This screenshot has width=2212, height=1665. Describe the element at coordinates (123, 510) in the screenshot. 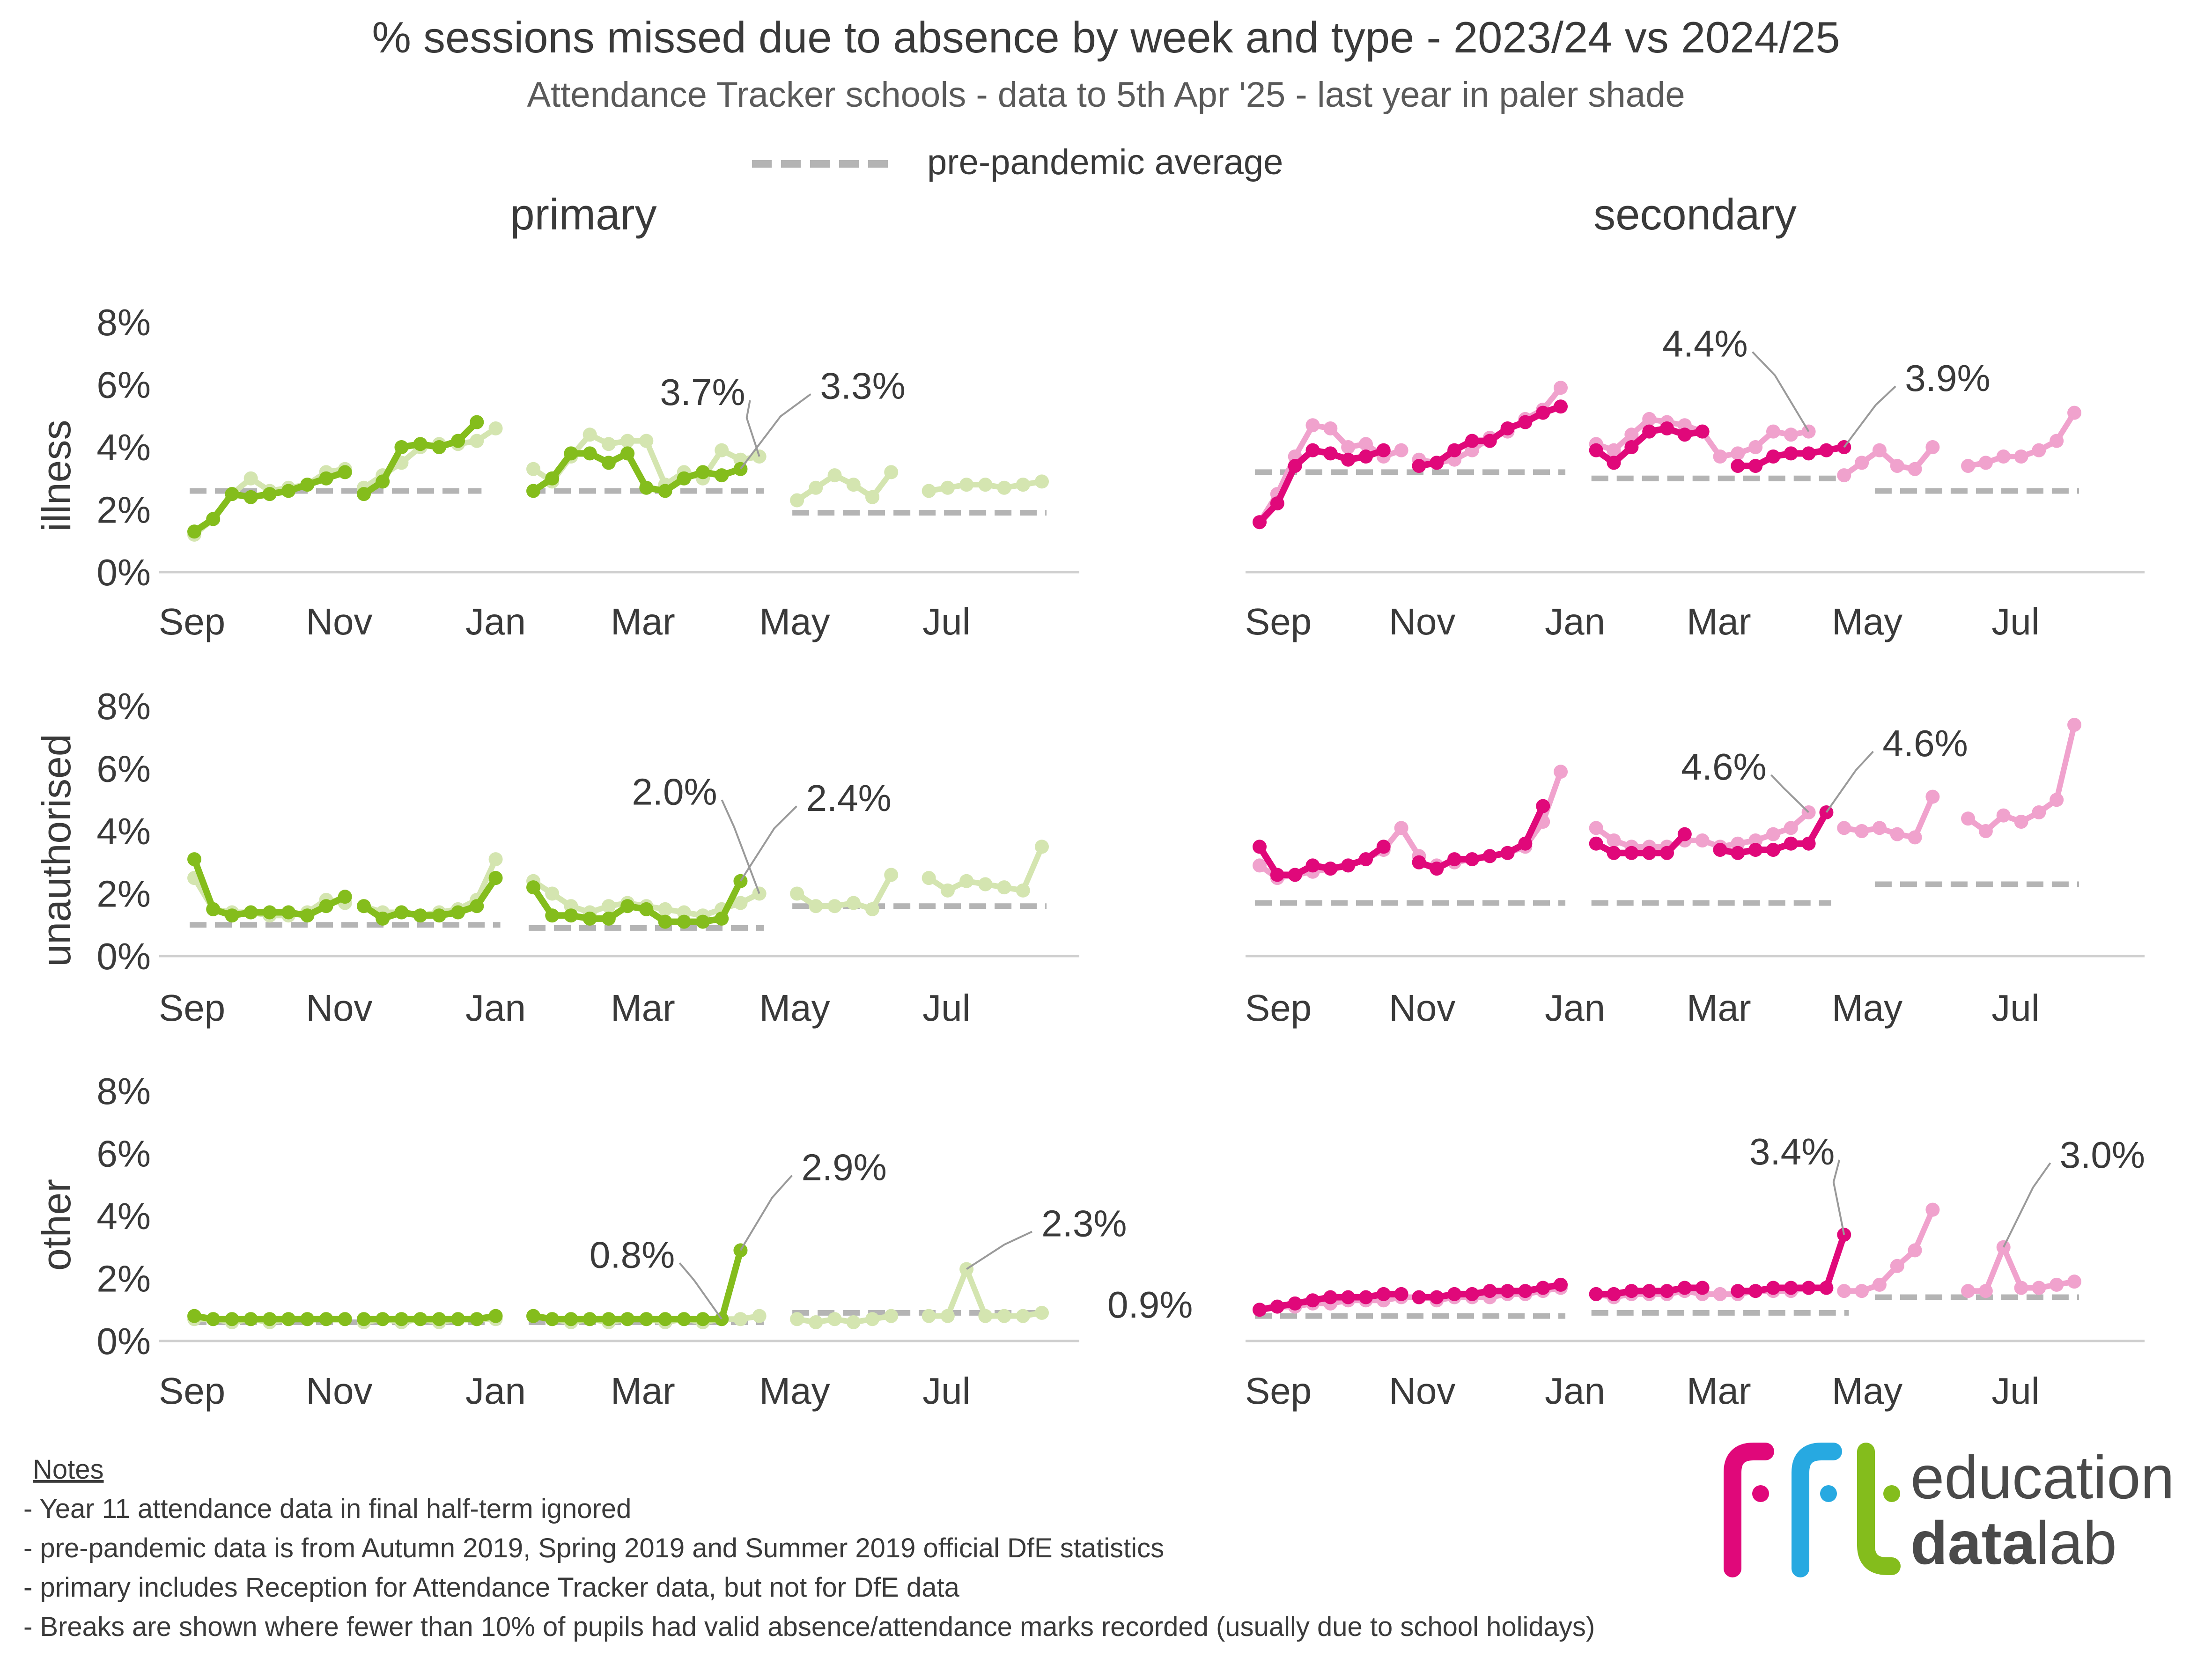

I see `y-tick-label: 2%` at that location.